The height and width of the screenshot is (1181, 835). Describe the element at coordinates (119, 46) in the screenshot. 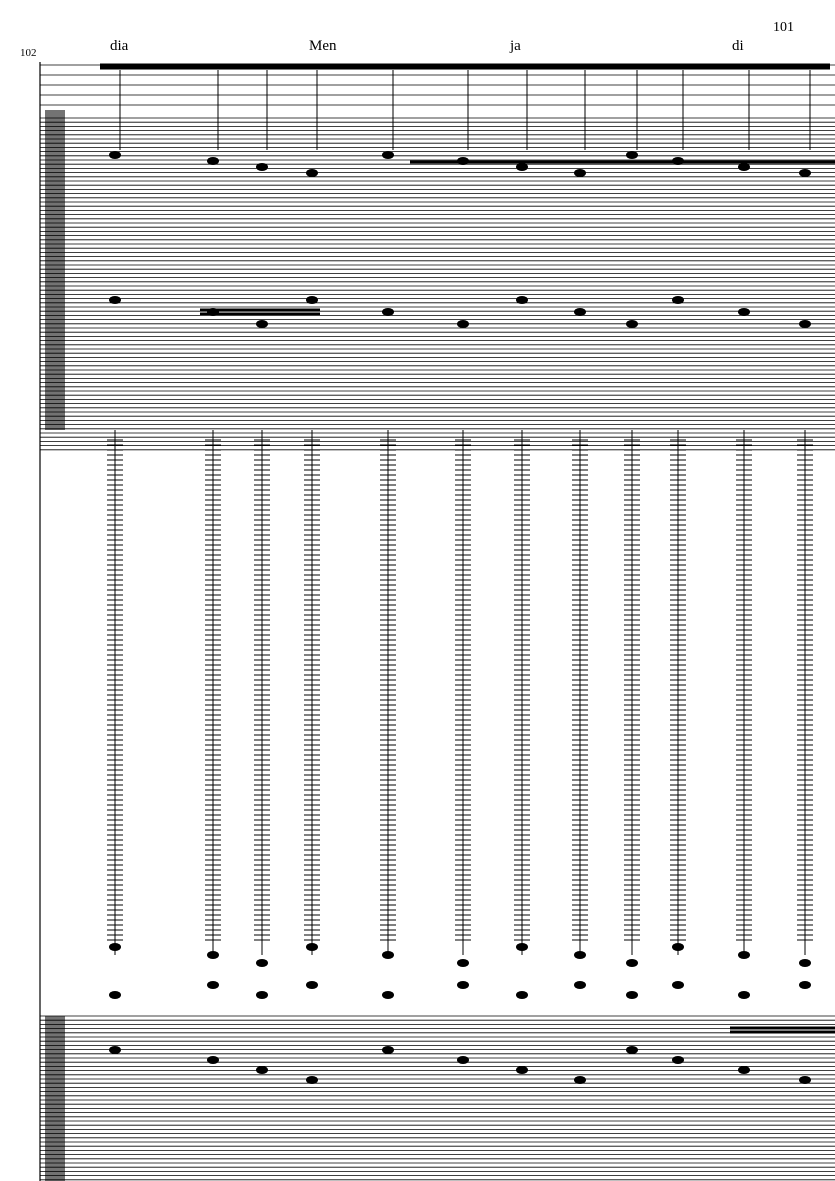

I see `lyric: dia` at that location.